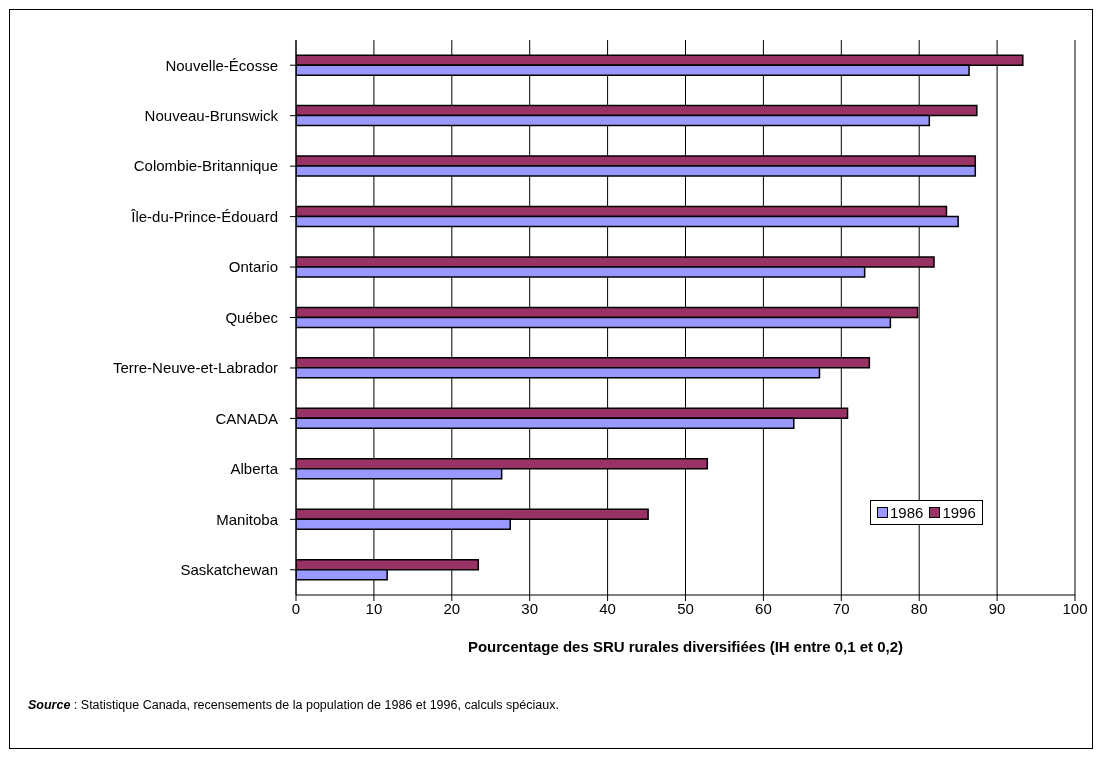 This screenshot has height=761, width=1103. Describe the element at coordinates (997, 608) in the screenshot. I see `x-tick-label: 90` at that location.